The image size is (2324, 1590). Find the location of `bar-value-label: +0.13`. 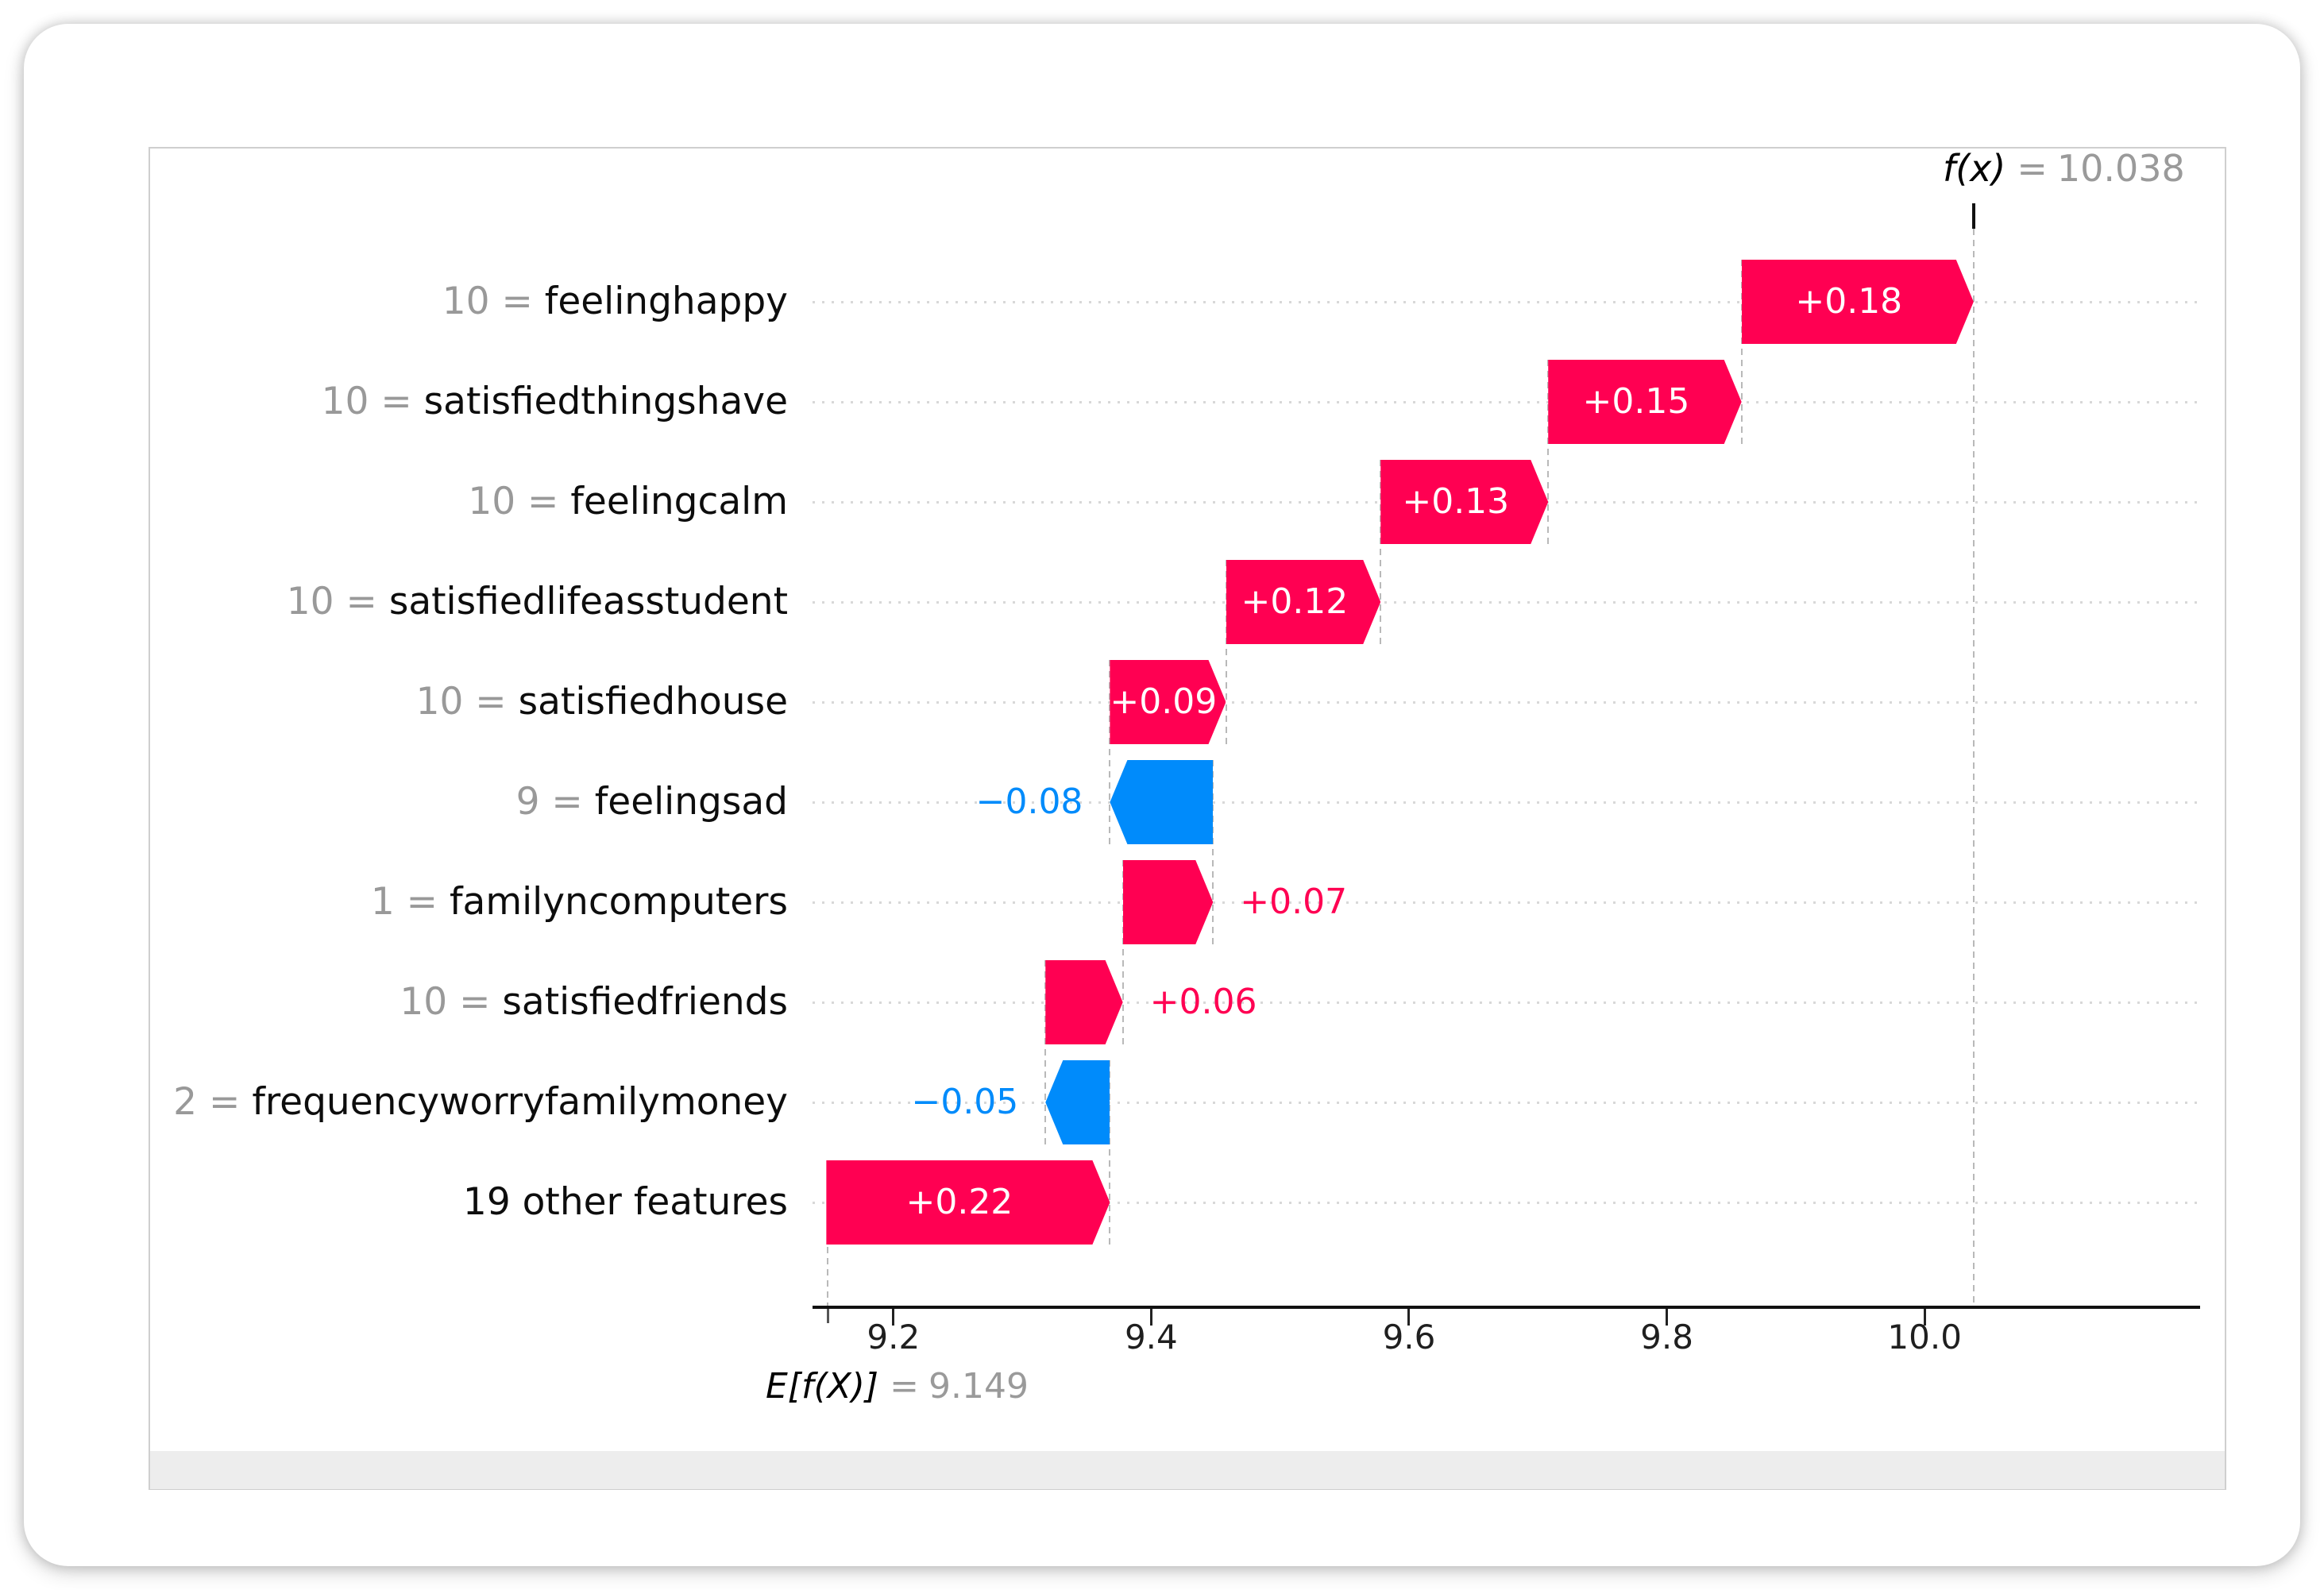

bar-value-label: +0.13 is located at coordinates (1456, 501).